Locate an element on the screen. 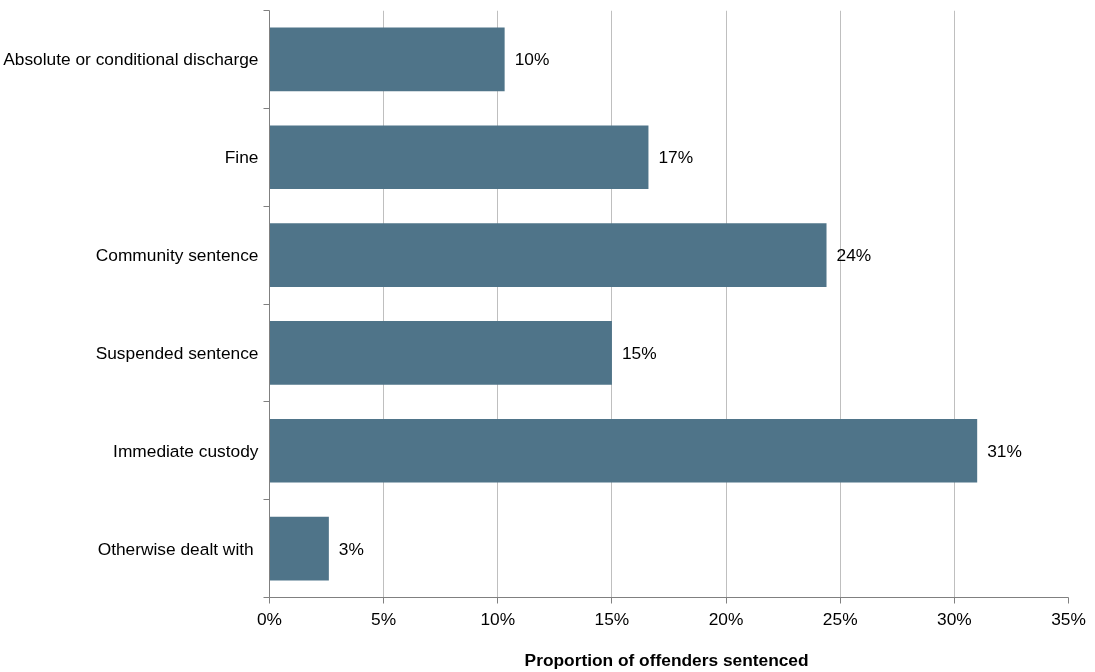 The width and height of the screenshot is (1095, 672). x-tick-label: 25% is located at coordinates (840, 618).